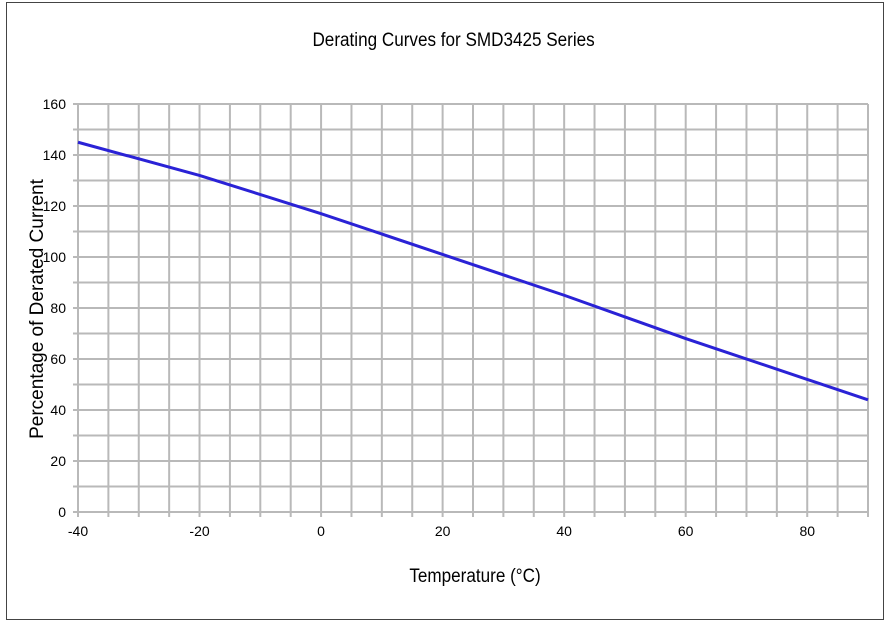  I want to click on y-tick-label: 40, so click(58, 410).